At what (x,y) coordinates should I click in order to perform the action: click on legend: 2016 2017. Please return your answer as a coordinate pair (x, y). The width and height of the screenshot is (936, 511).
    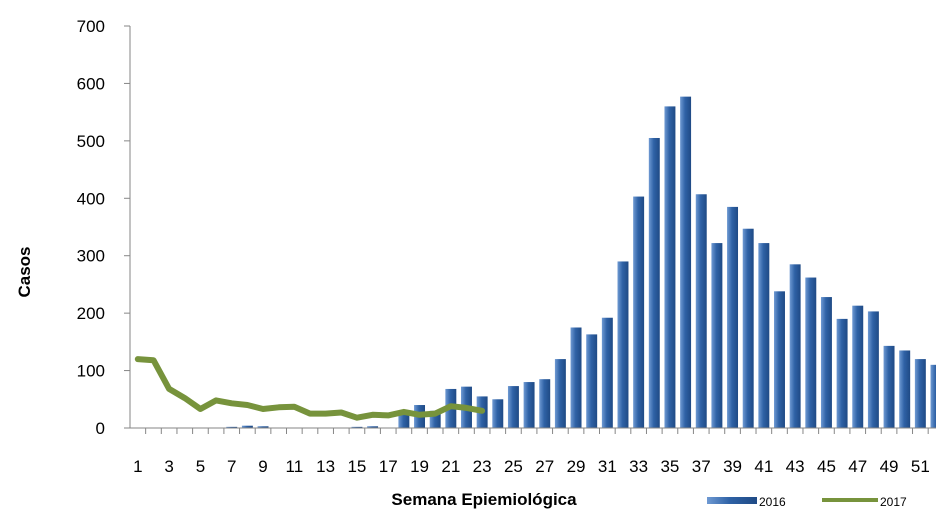
    Looking at the image, I should click on (807, 502).